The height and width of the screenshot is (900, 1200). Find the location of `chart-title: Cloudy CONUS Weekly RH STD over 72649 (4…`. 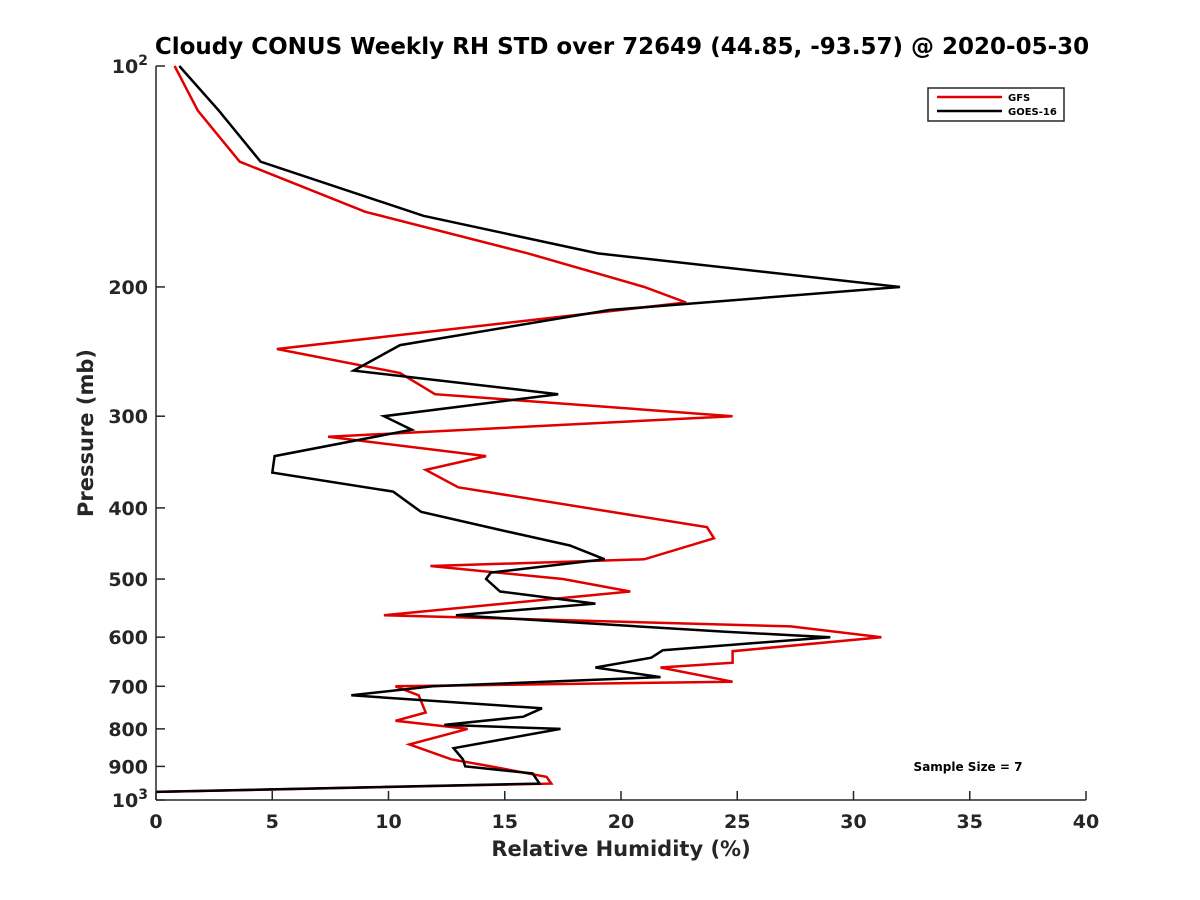

chart-title: Cloudy CONUS Weekly RH STD over 72649 (4… is located at coordinates (622, 47).